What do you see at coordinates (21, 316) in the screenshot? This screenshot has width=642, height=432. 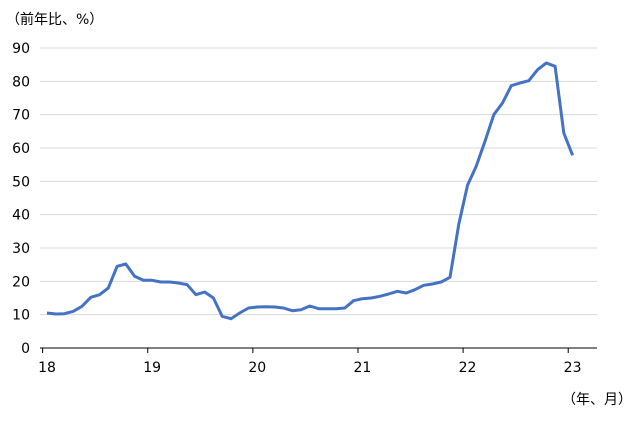 I see `y-tick-label: 10` at bounding box center [21, 316].